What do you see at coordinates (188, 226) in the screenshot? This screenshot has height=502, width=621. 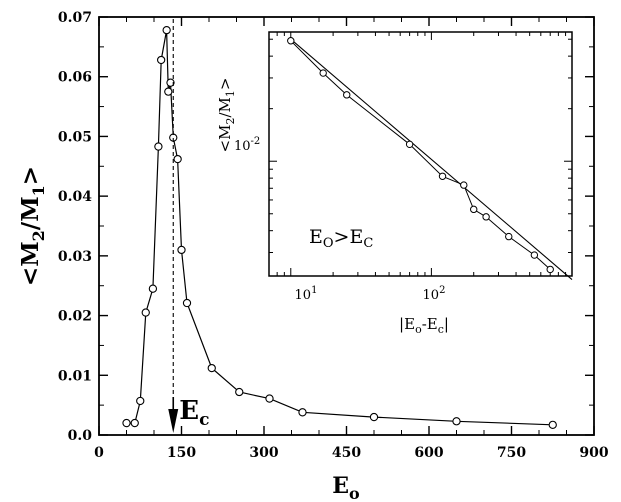 I see `ec-annotation: Ec` at bounding box center [188, 226].